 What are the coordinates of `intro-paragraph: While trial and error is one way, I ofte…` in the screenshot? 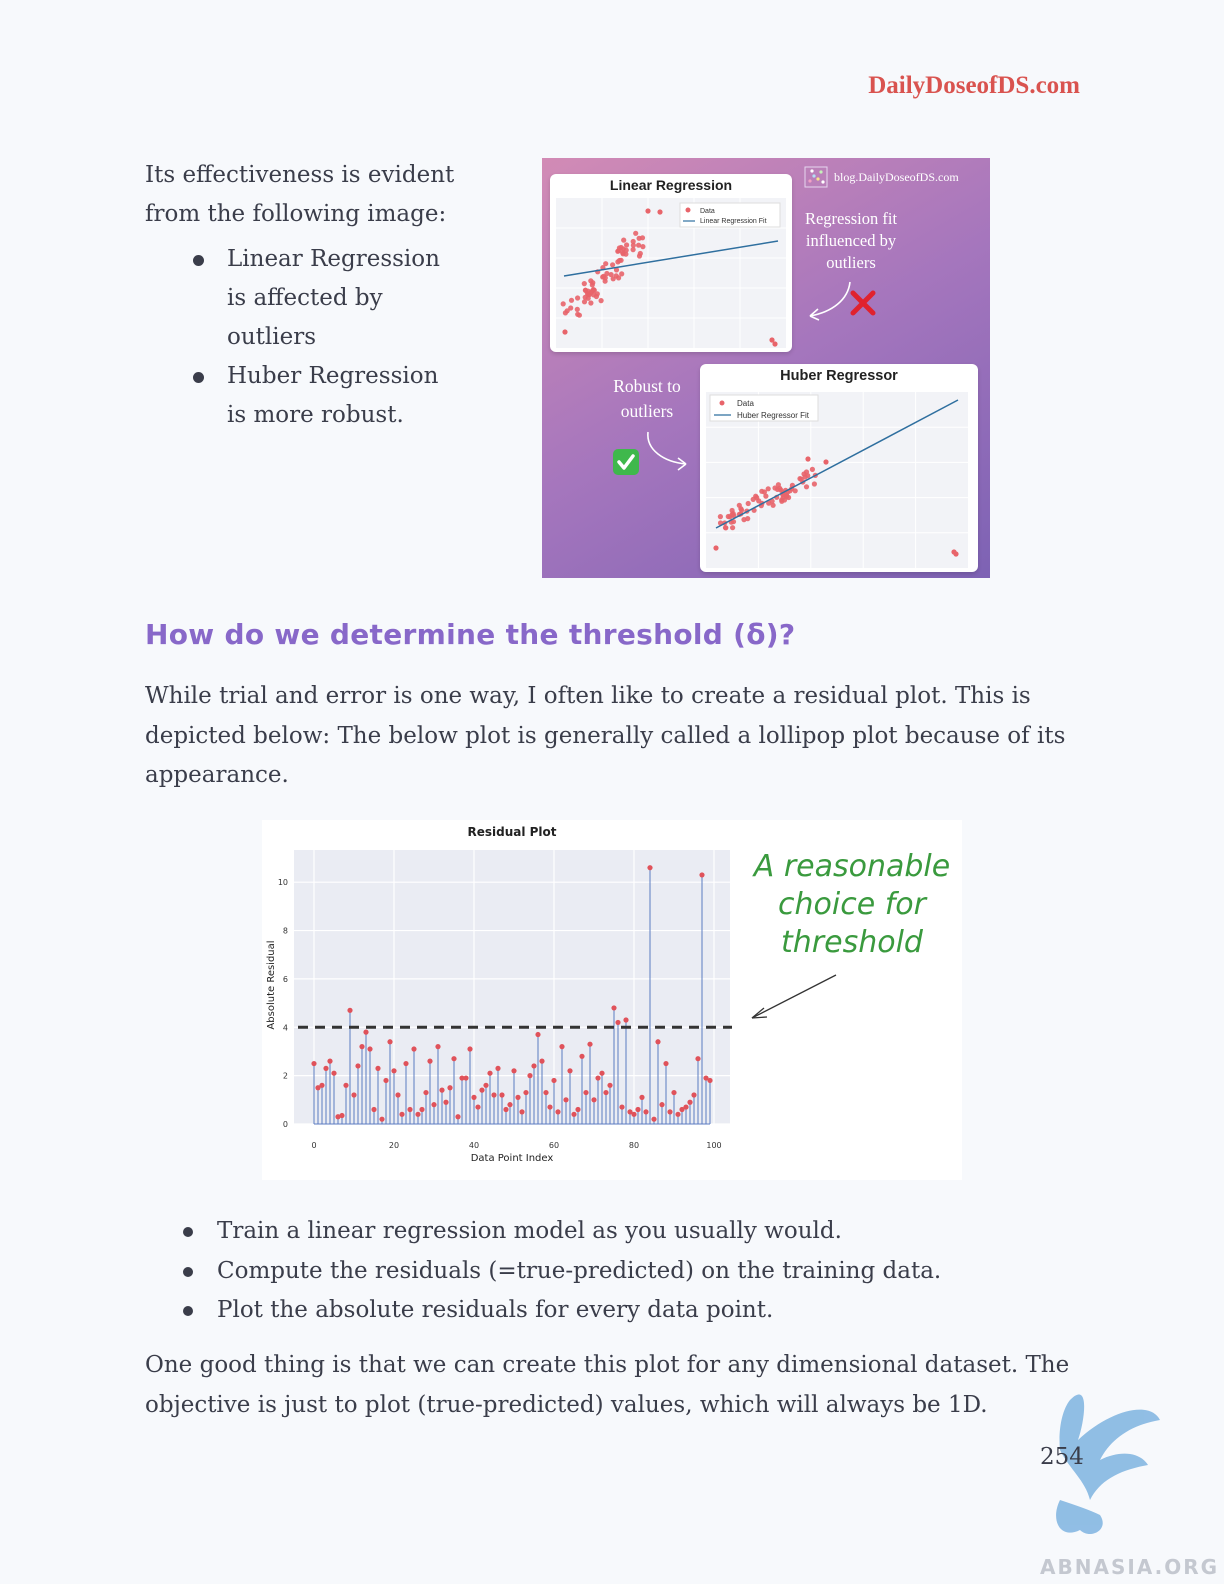 It's located at (605, 735).